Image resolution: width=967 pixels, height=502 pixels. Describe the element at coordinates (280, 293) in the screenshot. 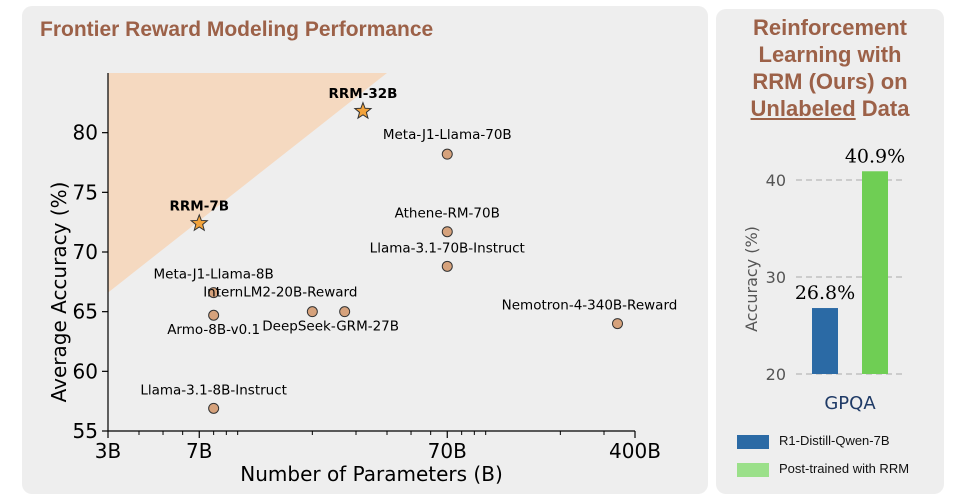

I see `point-label-internlm2-20b-reward: InternLM2-20B-Reward` at that location.